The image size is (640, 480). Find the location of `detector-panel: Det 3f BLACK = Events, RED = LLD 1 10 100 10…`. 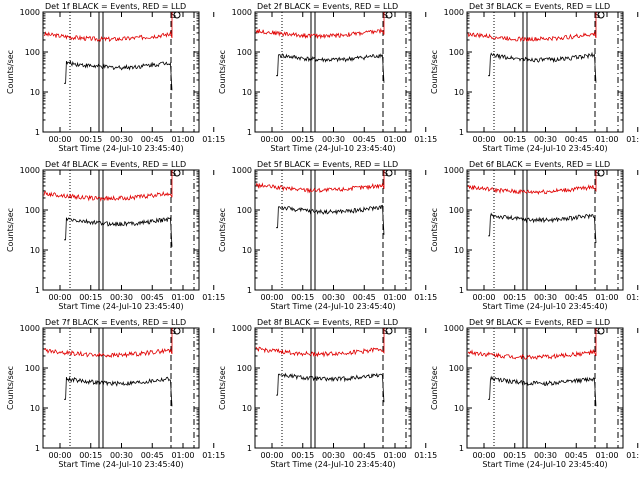

detector-panel: Det 3f BLACK = Events, RED = LLD 1 10 100 10… is located at coordinates (535, 77).